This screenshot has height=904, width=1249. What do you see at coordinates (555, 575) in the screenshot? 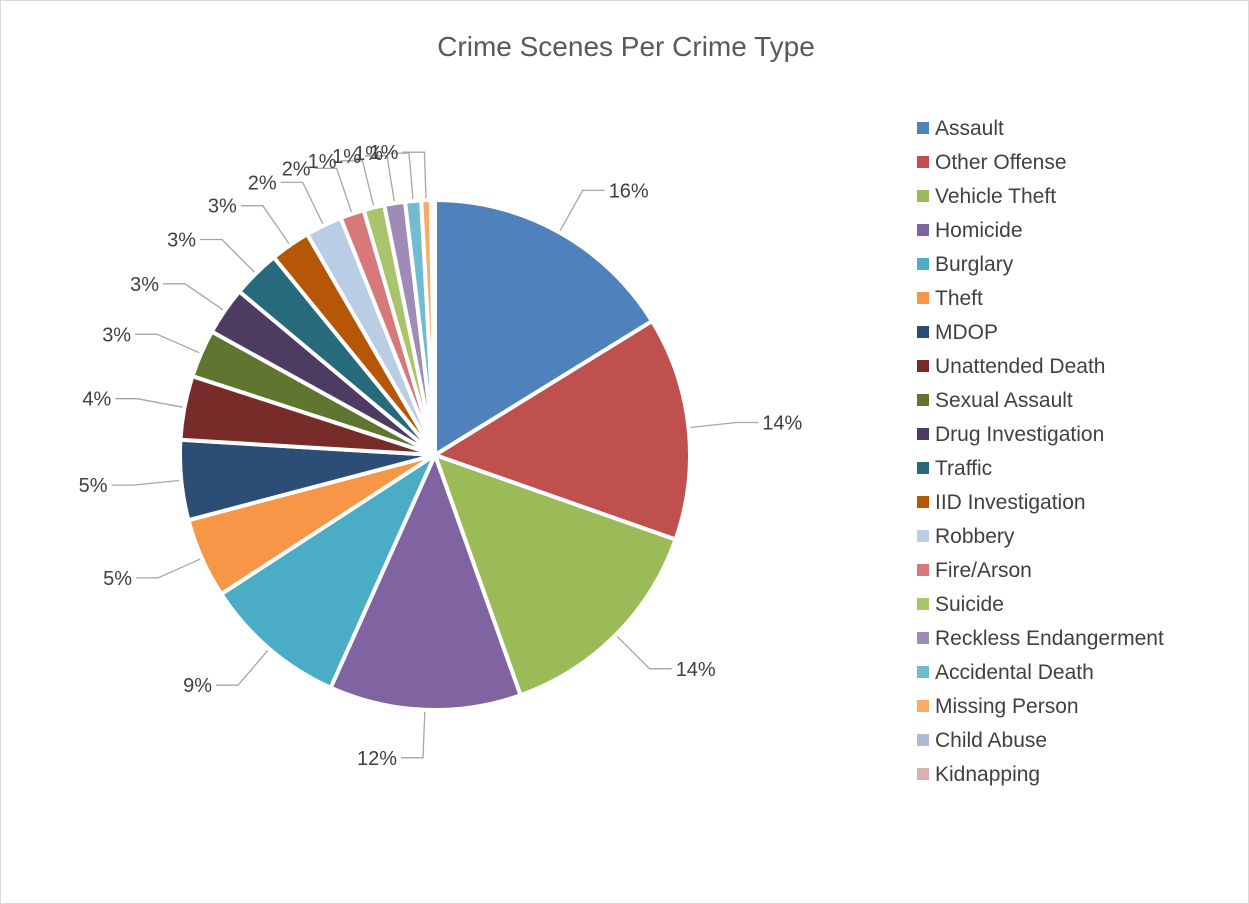
I see `pie-slice-vehicle-theft` at bounding box center [555, 575].